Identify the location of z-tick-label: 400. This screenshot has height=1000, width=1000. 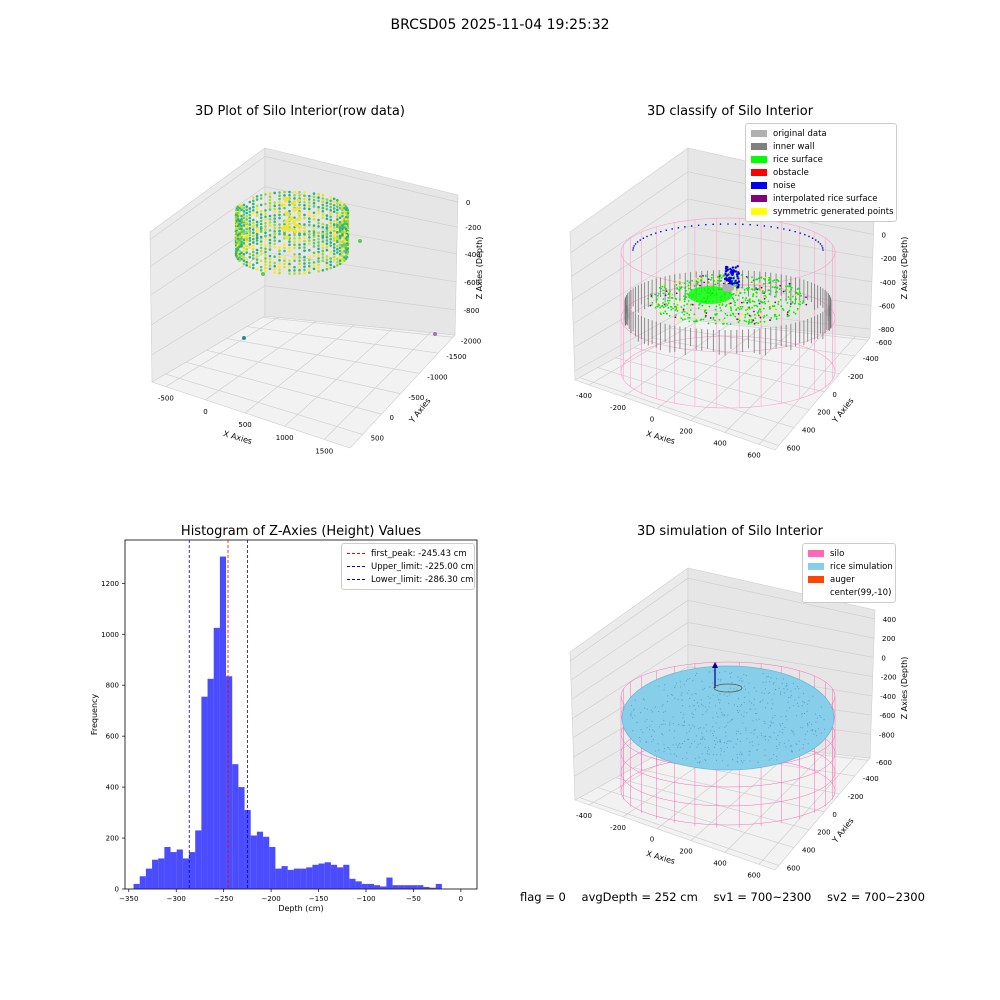
(889, 620).